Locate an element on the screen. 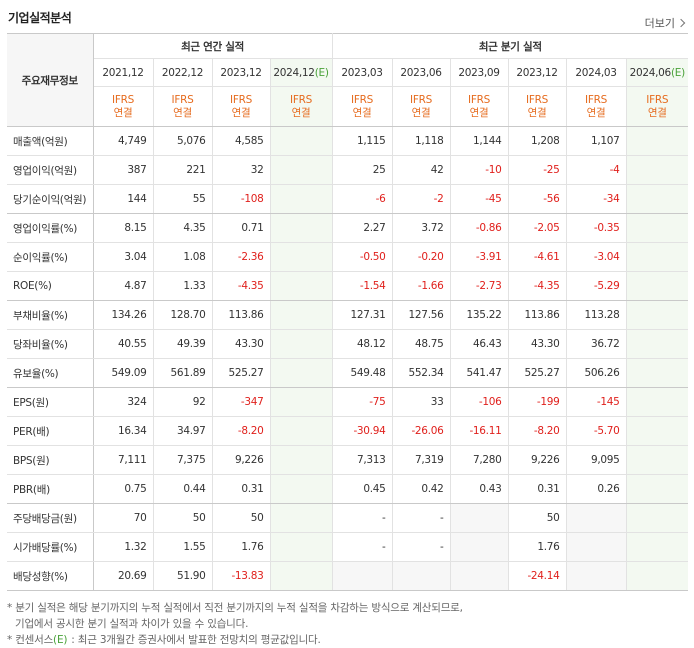 This screenshot has width=694, height=648. value-cell: 70 is located at coordinates (123, 518).